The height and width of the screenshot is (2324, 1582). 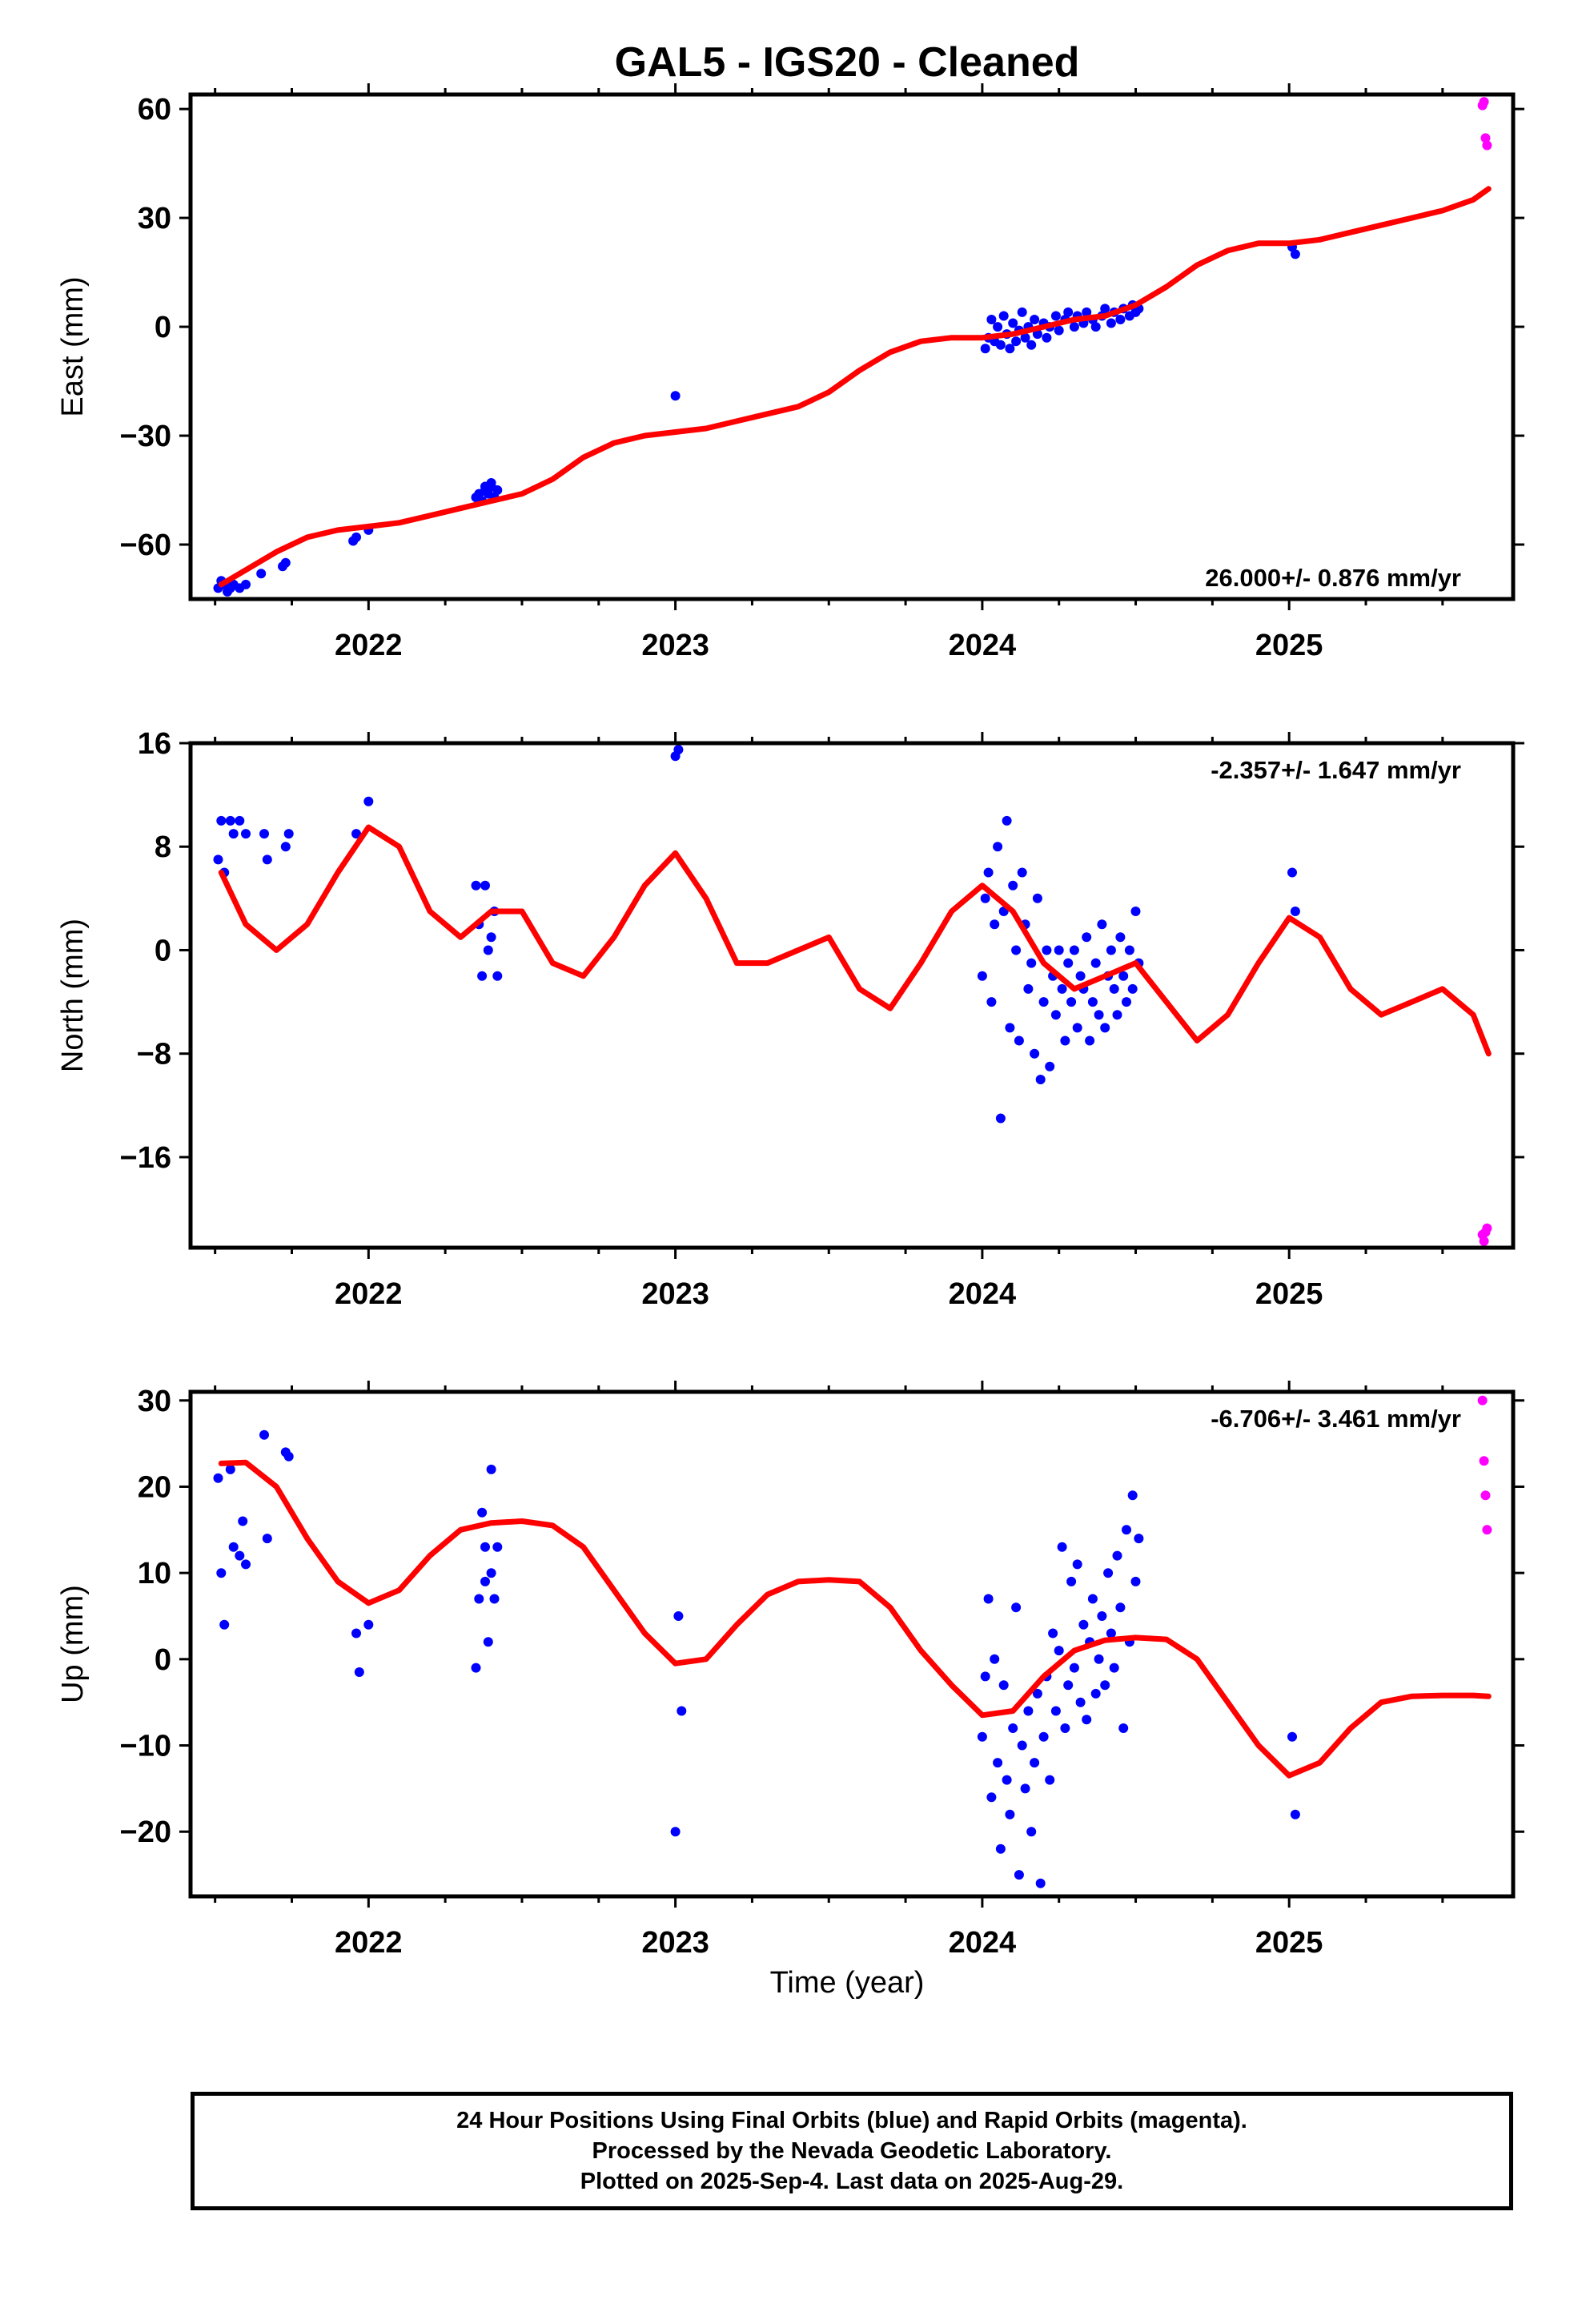 I want to click on north-xtick-label: 2022, so click(x=369, y=1294).